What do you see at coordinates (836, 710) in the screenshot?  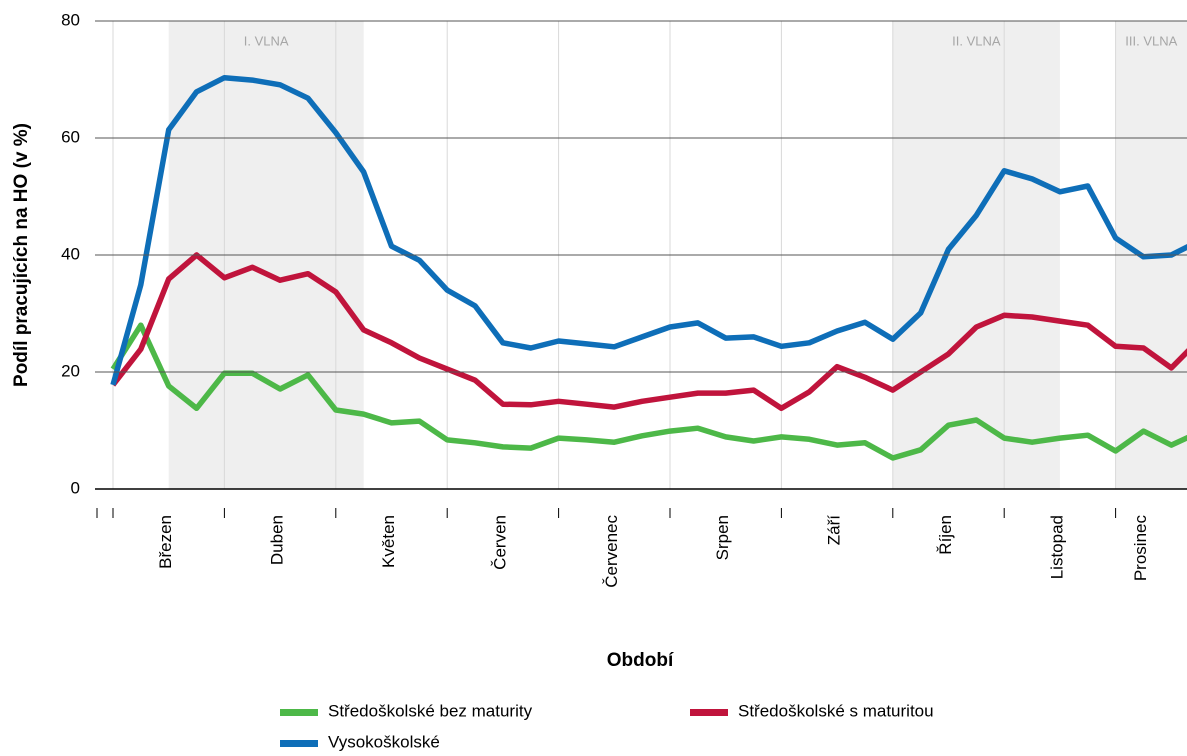 I see `legend-label: Středoškolské s maturitou` at bounding box center [836, 710].